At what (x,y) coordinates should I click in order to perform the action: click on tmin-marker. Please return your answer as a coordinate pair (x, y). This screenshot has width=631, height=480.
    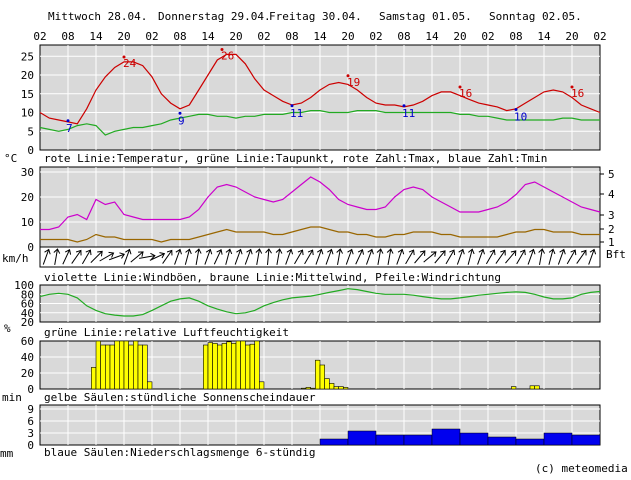
    Looking at the image, I should click on (404, 106).